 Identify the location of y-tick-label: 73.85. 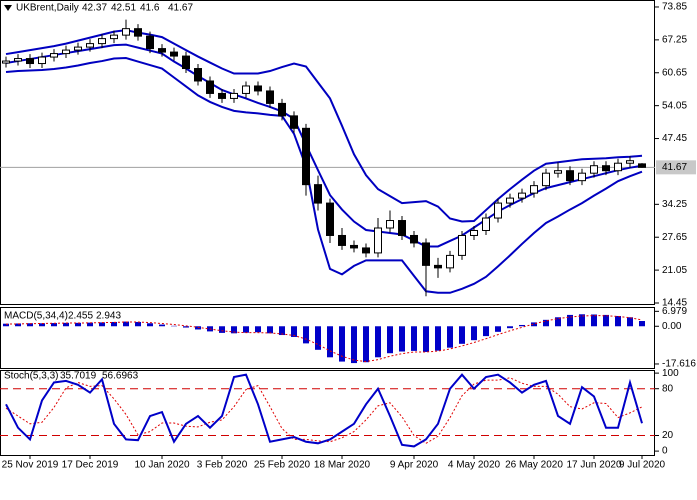
(674, 7).